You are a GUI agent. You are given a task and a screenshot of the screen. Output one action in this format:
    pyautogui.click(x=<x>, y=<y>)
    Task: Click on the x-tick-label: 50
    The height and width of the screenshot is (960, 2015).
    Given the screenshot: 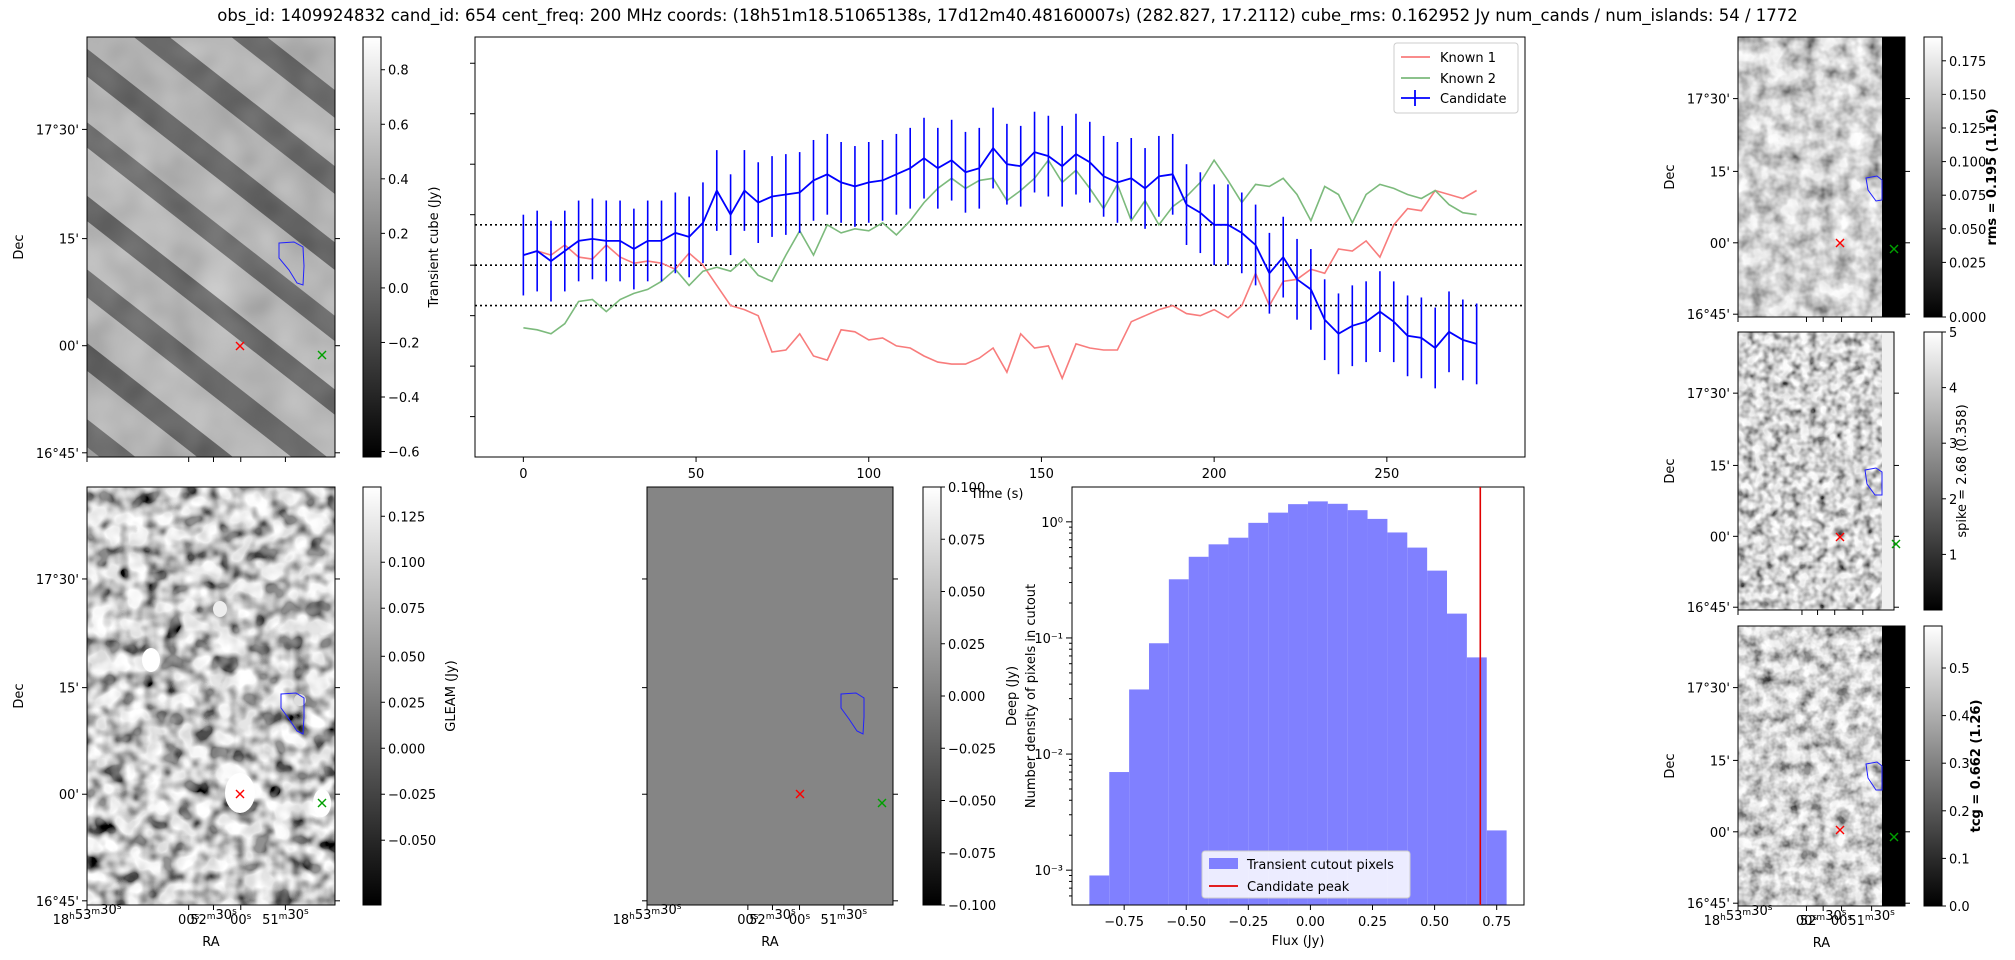 What is the action you would take?
    pyautogui.click(x=696, y=474)
    